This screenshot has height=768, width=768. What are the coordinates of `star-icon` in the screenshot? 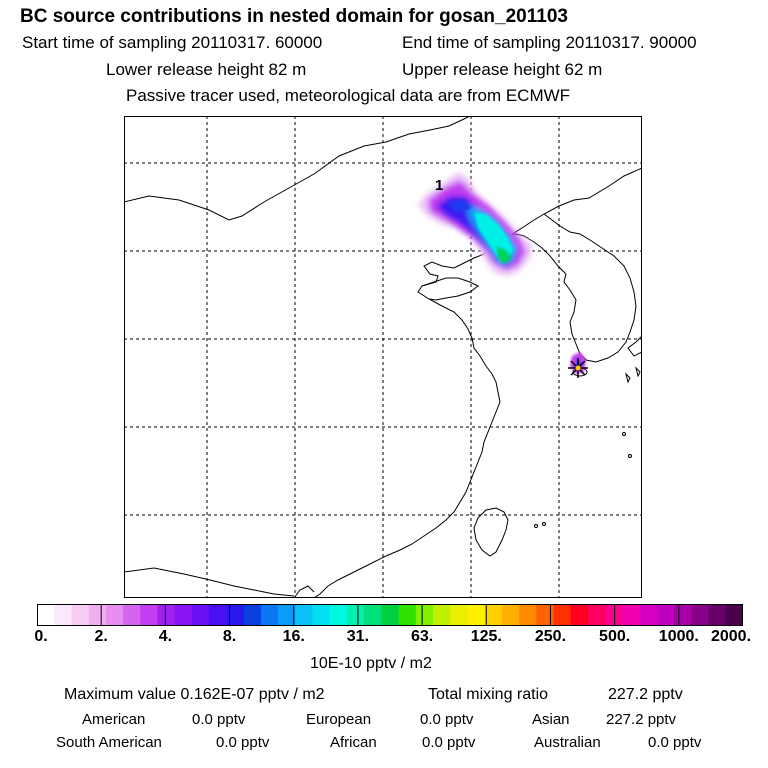 It's located at (578, 368).